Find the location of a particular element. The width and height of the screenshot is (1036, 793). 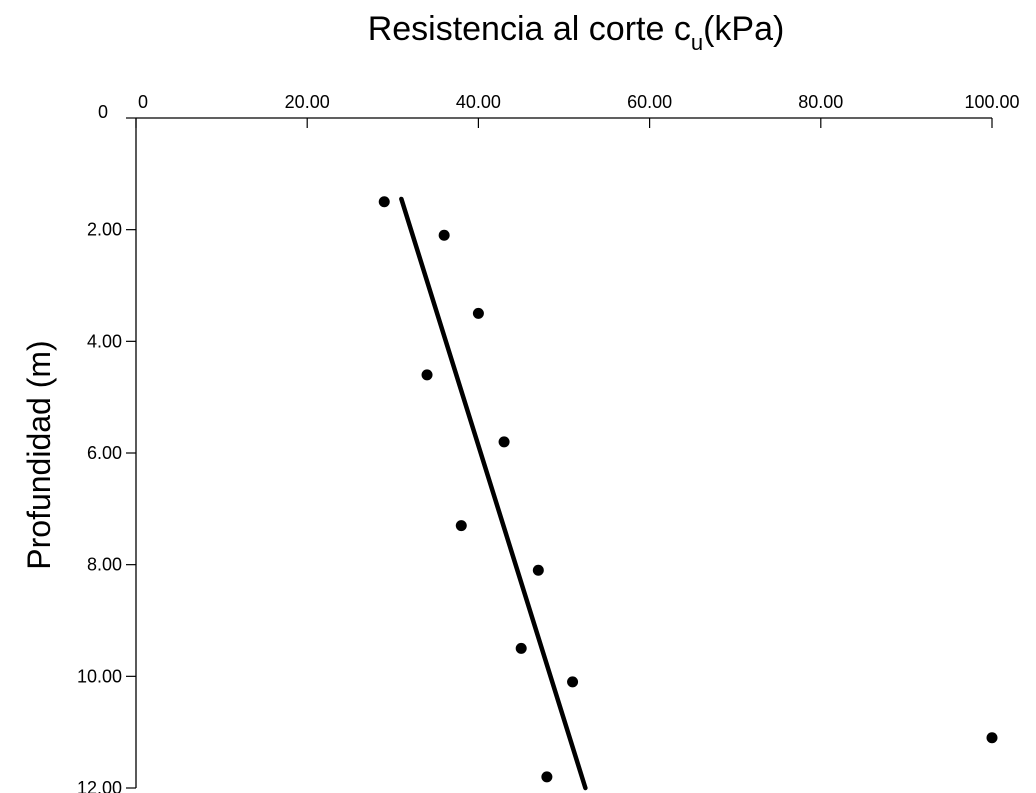

x-tick-label: 60.00 is located at coordinates (649, 102).